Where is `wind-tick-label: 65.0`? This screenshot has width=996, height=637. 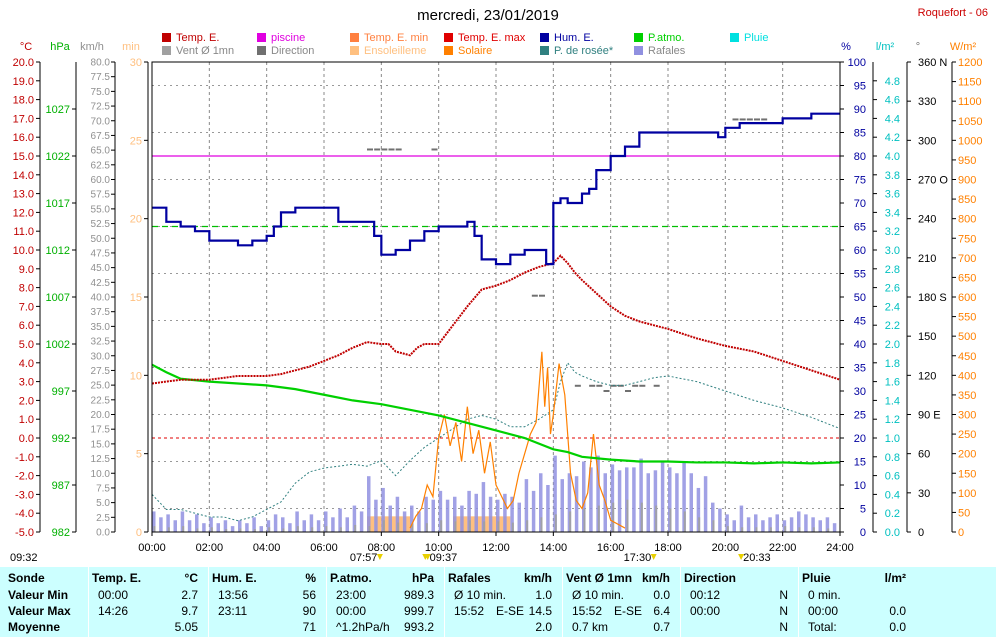
wind-tick-label: 65.0 is located at coordinates (101, 151).